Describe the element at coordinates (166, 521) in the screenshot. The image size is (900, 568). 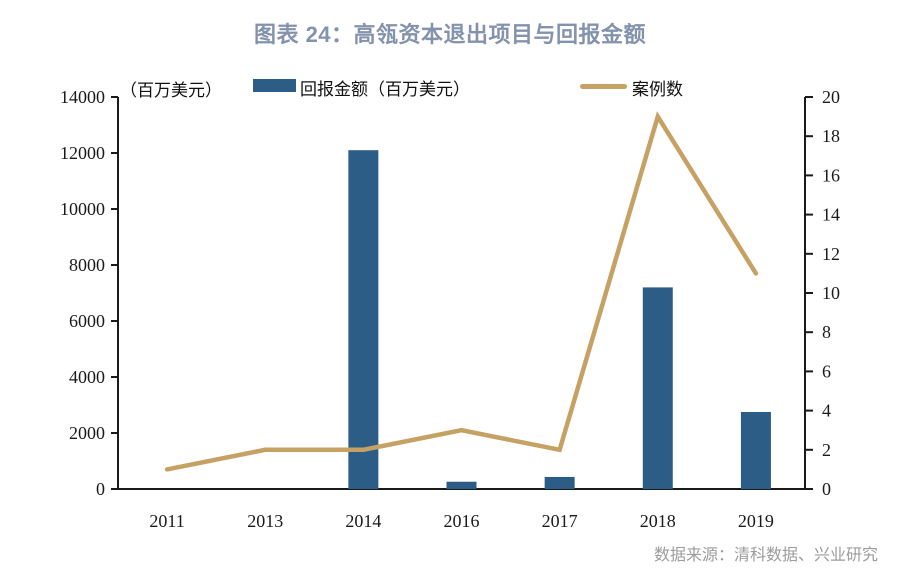
I see `x-axis-label: 2011` at that location.